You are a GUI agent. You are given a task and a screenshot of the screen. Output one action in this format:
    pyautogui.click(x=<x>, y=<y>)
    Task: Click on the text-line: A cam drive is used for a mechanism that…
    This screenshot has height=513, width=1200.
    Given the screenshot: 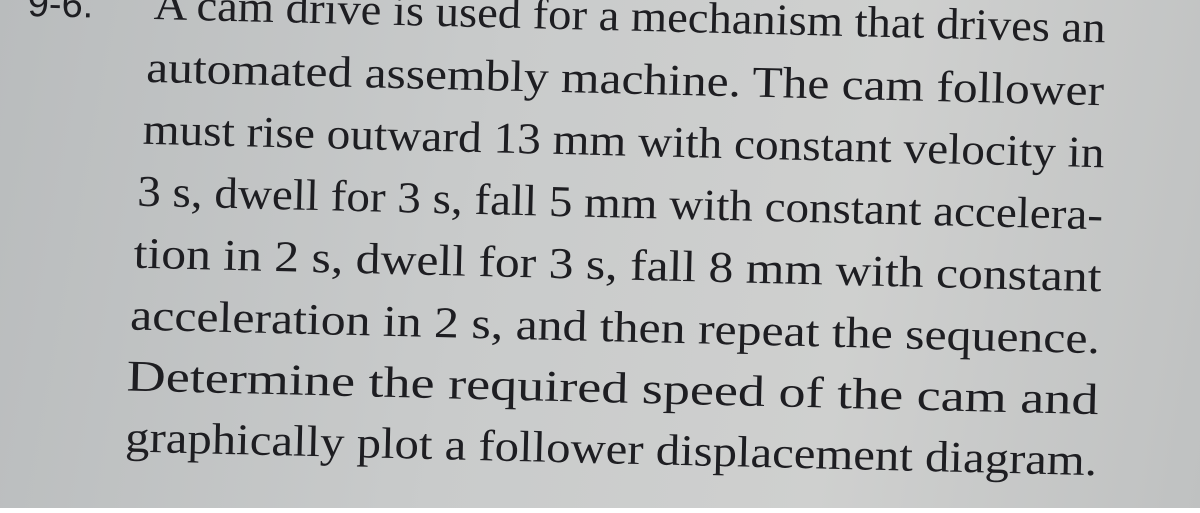 What is the action you would take?
    pyautogui.click(x=629, y=26)
    